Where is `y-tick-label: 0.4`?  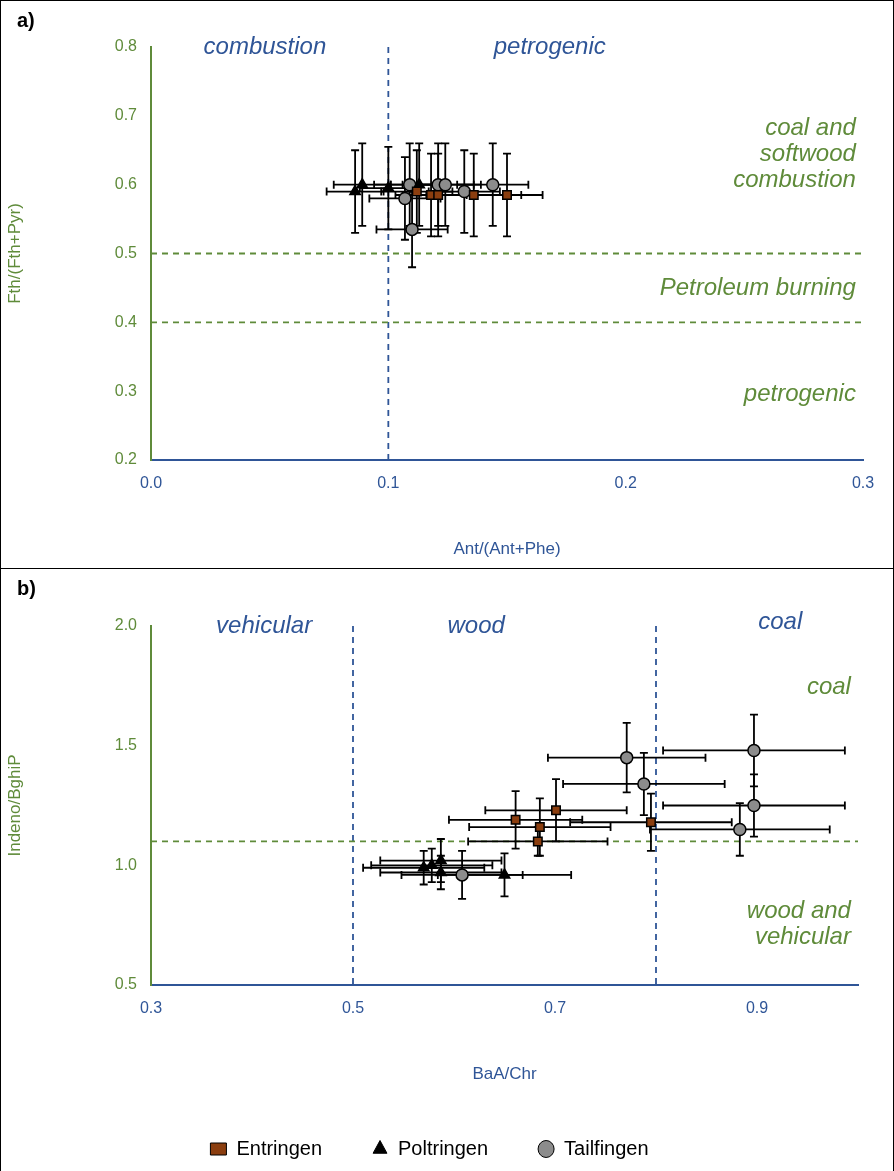
y-tick-label: 0.4 is located at coordinates (126, 321).